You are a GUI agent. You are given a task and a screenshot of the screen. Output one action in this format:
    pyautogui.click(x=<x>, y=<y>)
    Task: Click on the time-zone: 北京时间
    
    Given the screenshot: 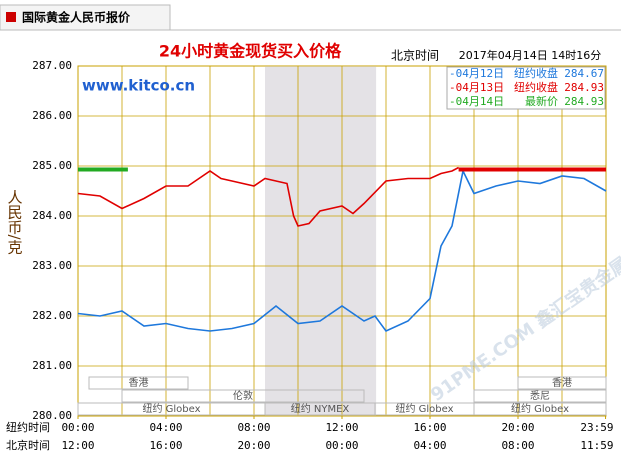 What is the action you would take?
    pyautogui.click(x=415, y=56)
    